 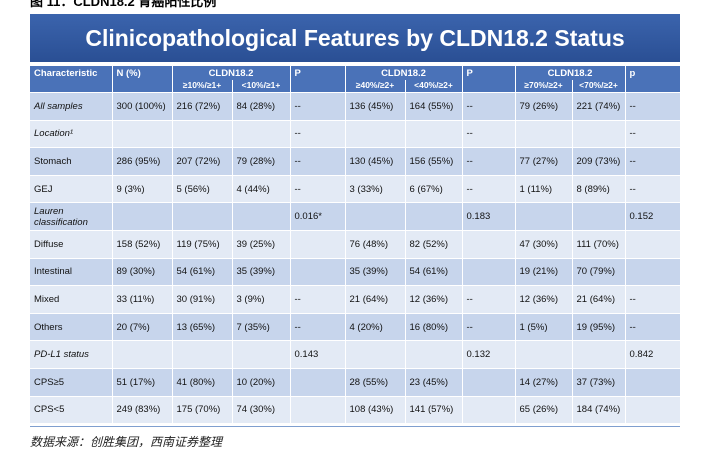 I want to click on table-cell: 8 (89%), so click(x=599, y=188).